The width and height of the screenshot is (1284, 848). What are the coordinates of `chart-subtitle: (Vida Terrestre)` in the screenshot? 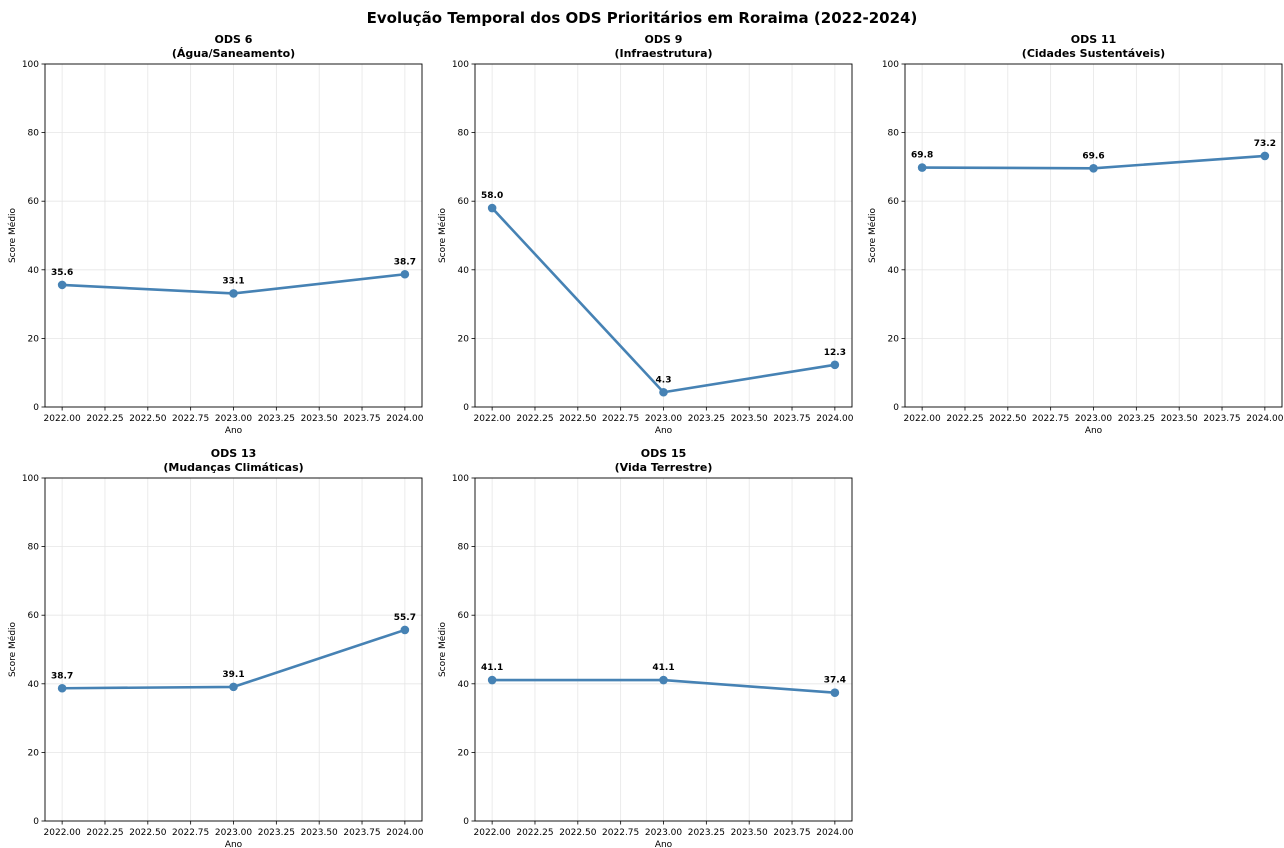 It's located at (664, 467).